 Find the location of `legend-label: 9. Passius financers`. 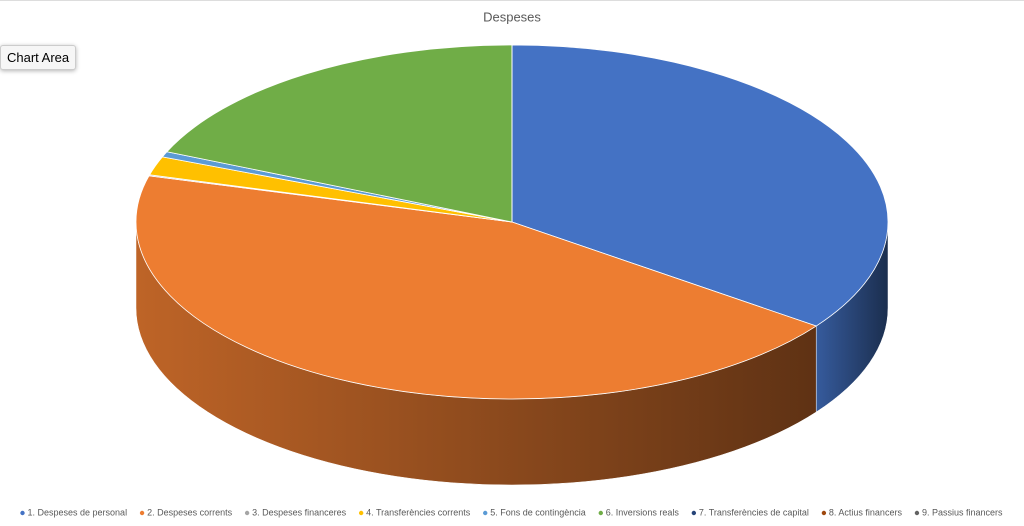

legend-label: 9. Passius financers is located at coordinates (962, 512).